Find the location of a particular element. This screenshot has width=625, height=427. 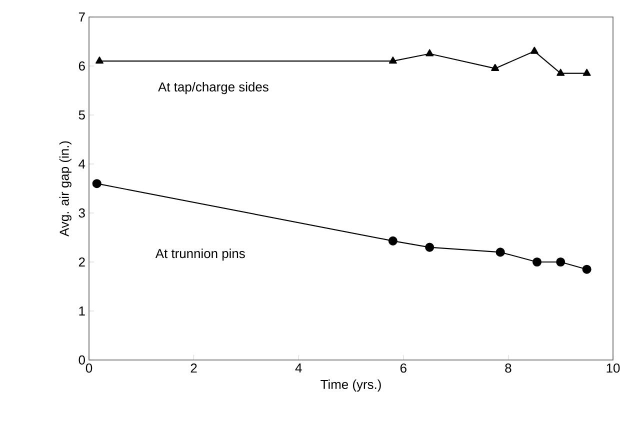

y-tick-label: 1 is located at coordinates (82, 311).